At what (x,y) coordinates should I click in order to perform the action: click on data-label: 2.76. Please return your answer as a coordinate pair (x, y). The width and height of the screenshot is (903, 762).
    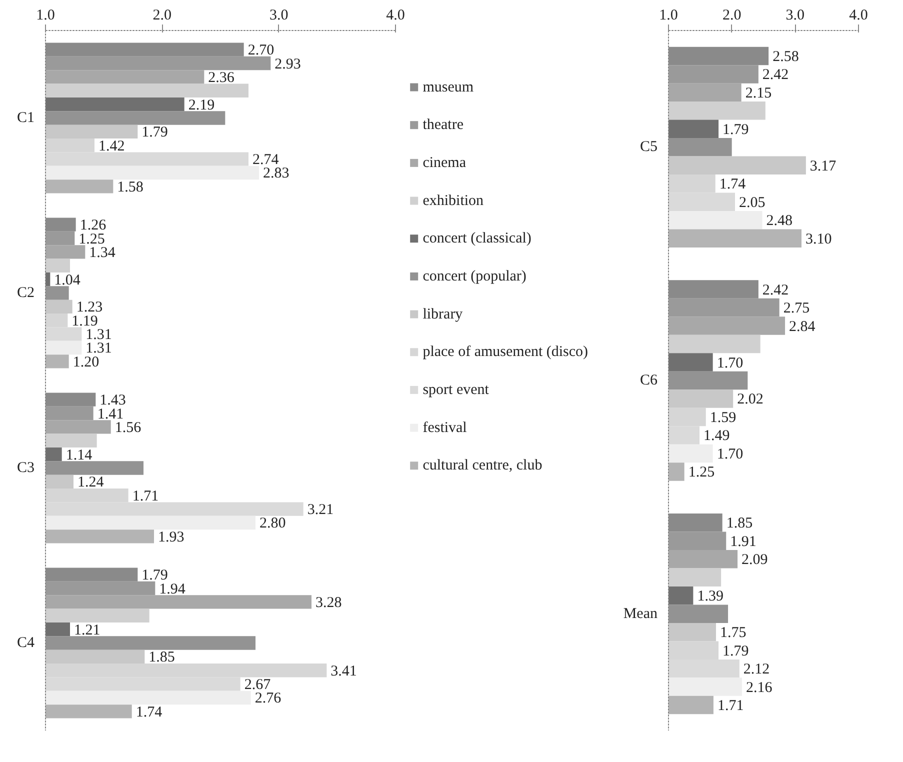
    Looking at the image, I should click on (268, 698).